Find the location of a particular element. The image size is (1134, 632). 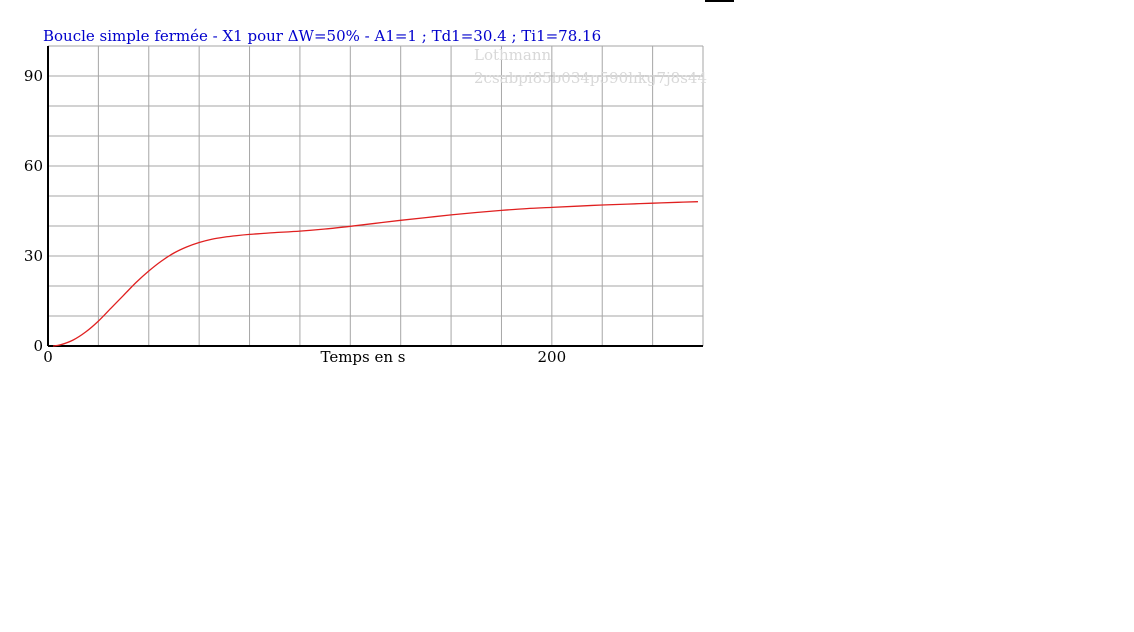

x-tick-label: 0 is located at coordinates (48, 357).